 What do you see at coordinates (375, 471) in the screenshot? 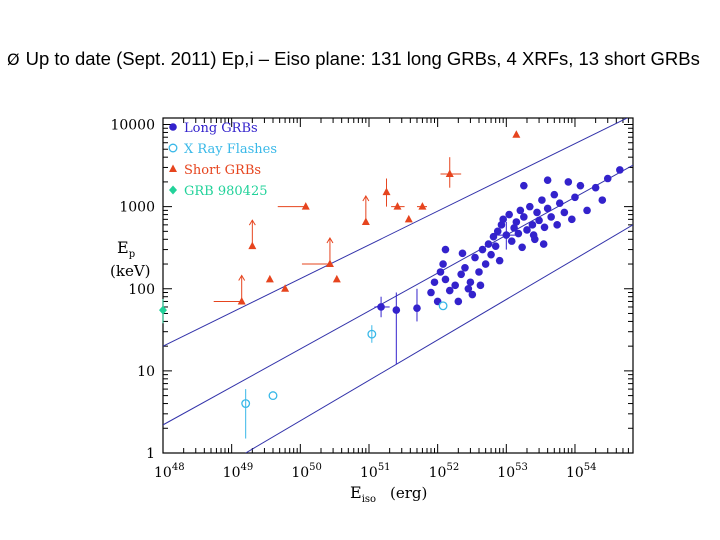
I see `x-tick-label: 1051` at bounding box center [375, 471].